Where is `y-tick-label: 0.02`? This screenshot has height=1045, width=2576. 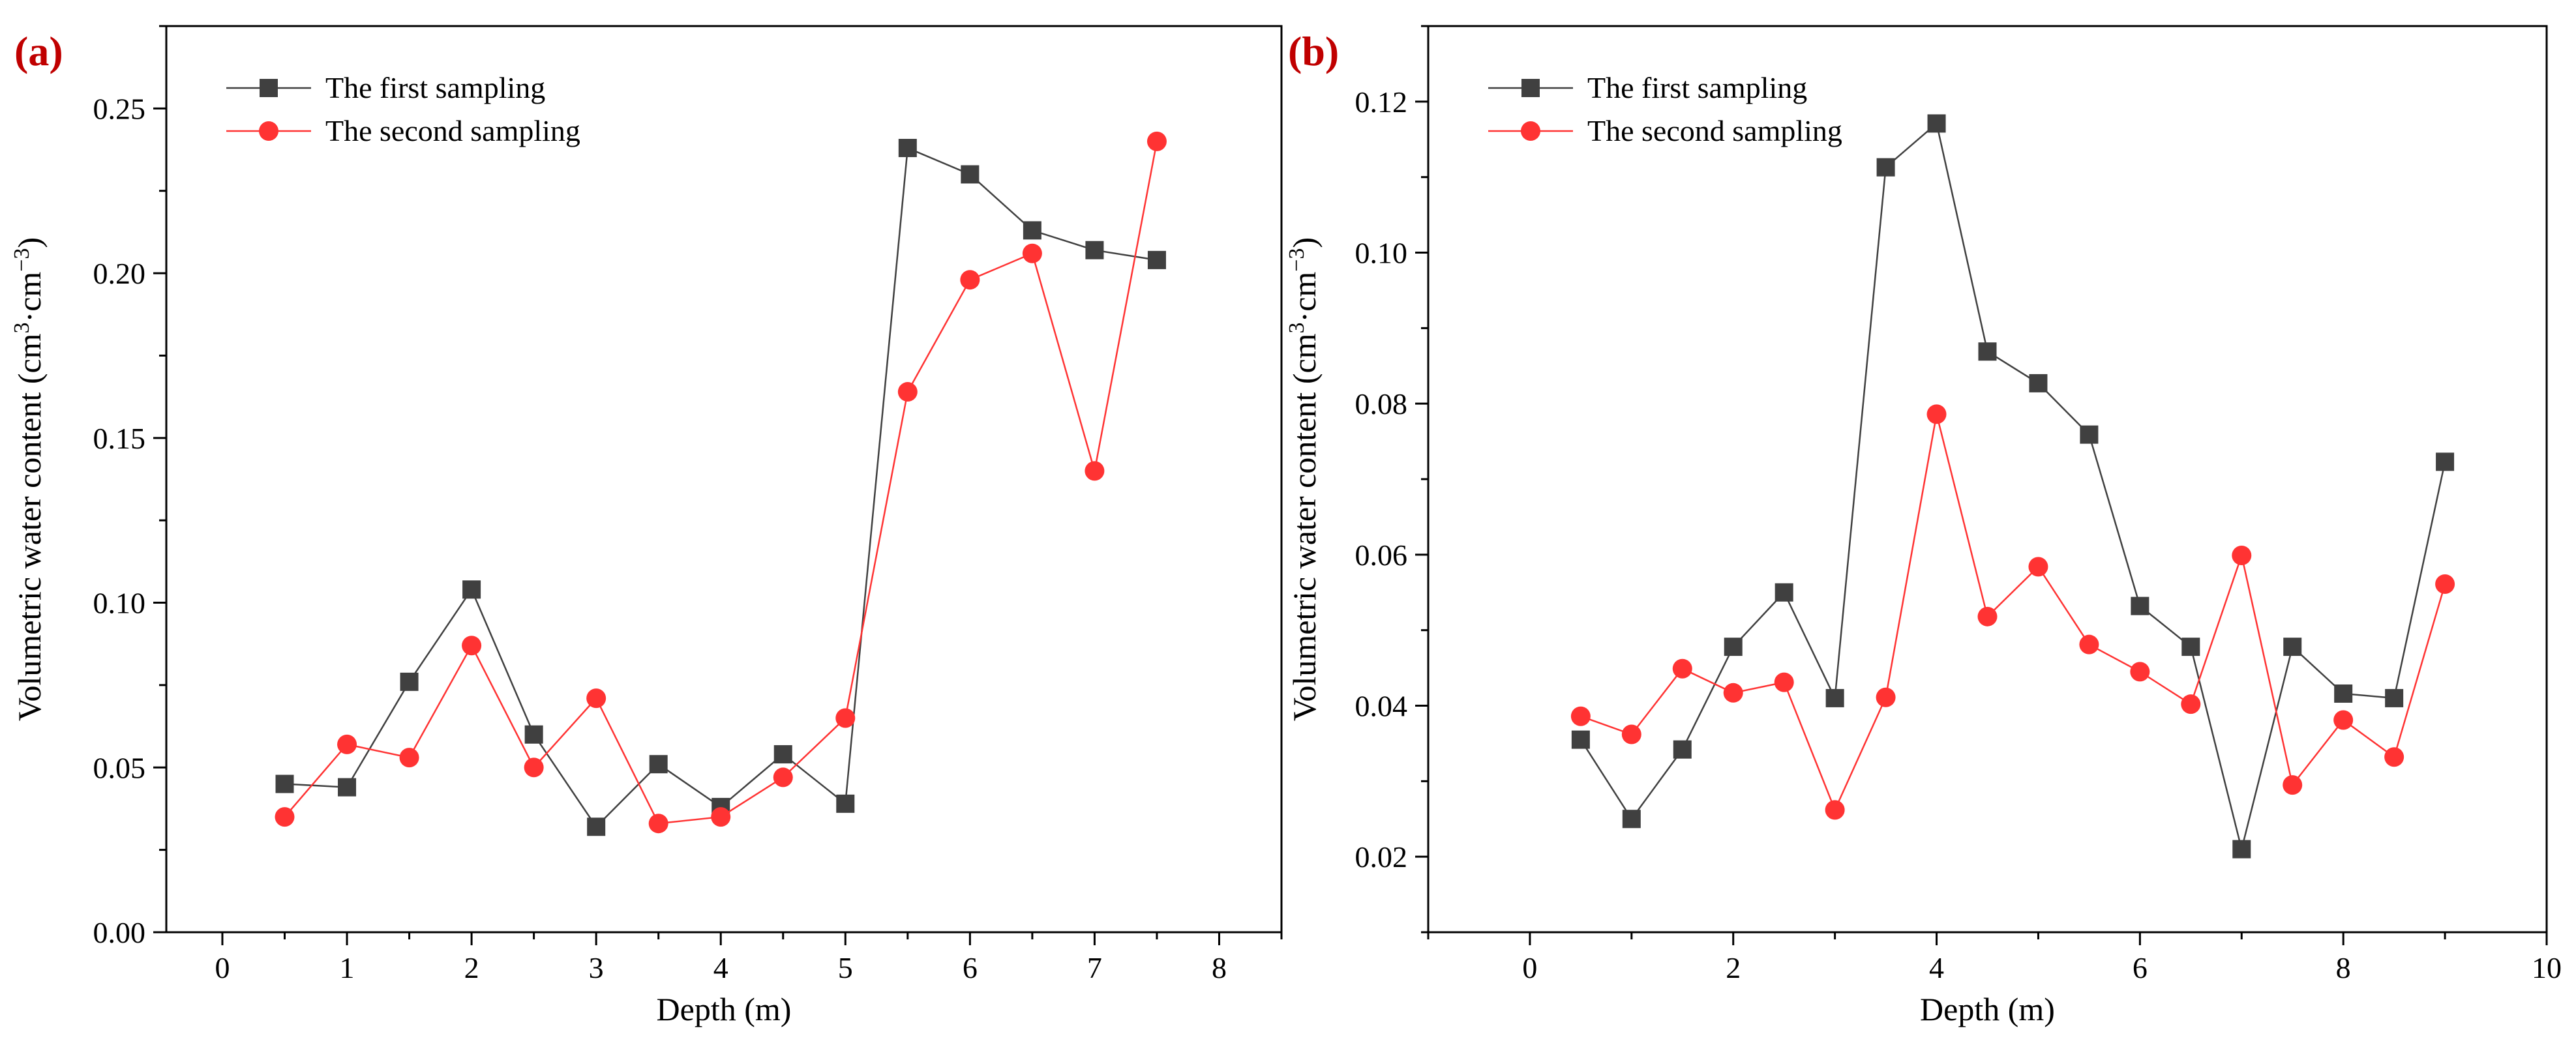 y-tick-label: 0.02 is located at coordinates (1381, 857).